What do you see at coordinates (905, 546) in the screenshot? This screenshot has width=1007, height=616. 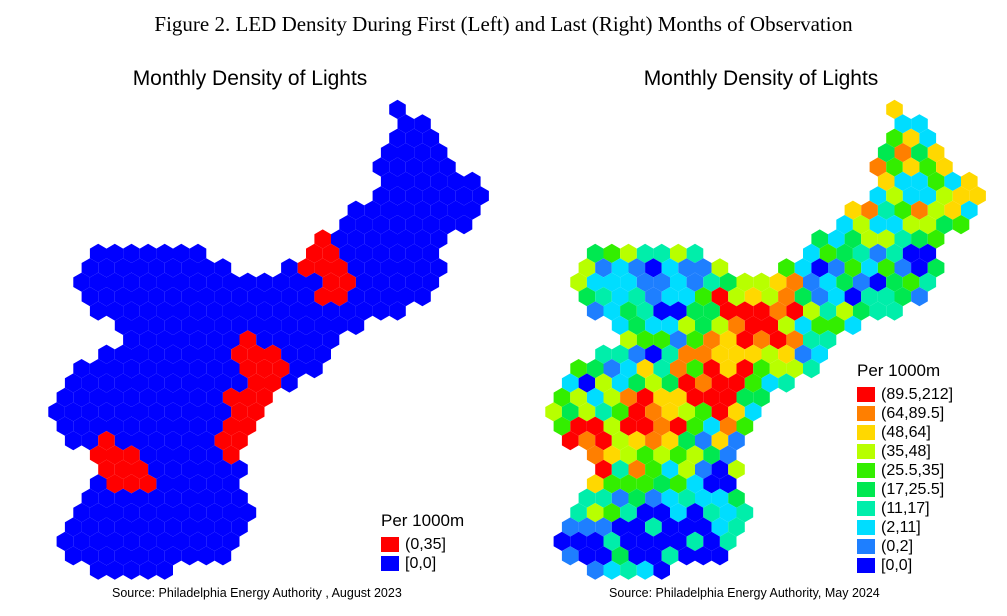 I see `legend-item: (0,2]` at bounding box center [905, 546].